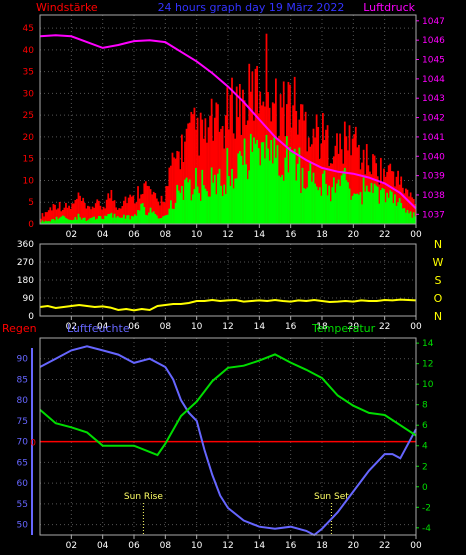  What do you see at coordinates (71, 235) in the screenshot?
I see `wind-x-tick-label: 02` at bounding box center [71, 235].